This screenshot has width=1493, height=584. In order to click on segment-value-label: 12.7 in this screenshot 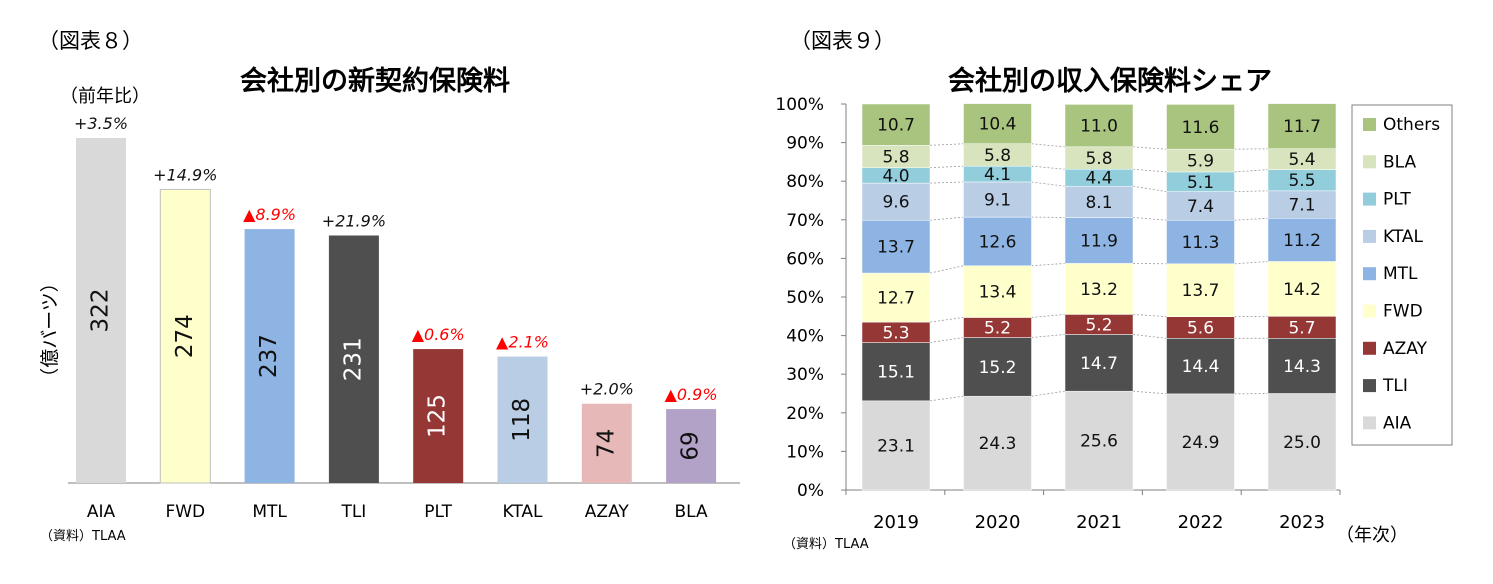, I will do `click(896, 299)`.